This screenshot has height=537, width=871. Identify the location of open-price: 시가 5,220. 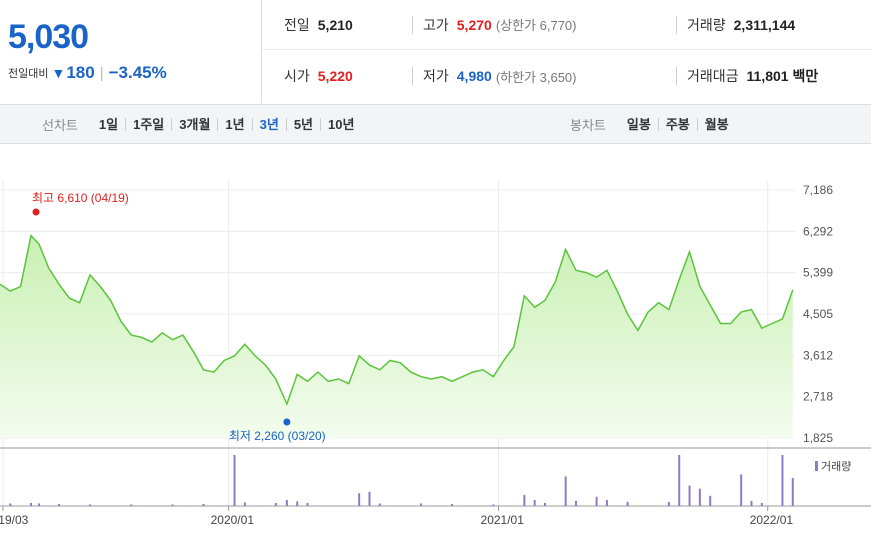
(318, 76).